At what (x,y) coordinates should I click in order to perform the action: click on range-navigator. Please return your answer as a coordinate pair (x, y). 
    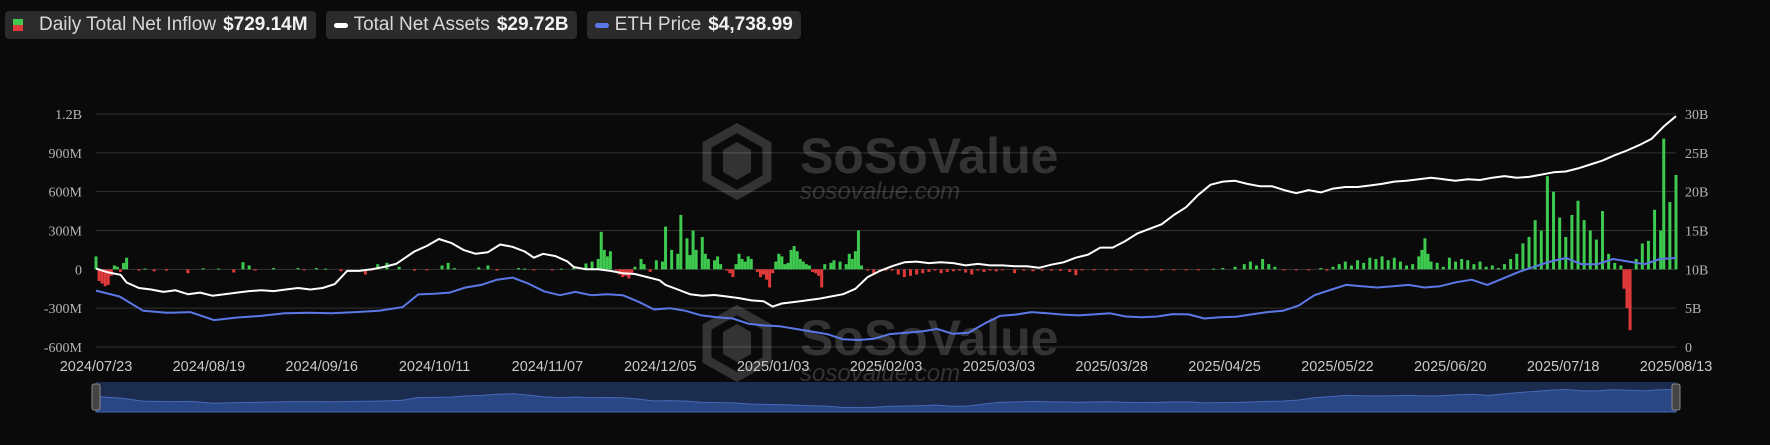
    Looking at the image, I should click on (886, 397).